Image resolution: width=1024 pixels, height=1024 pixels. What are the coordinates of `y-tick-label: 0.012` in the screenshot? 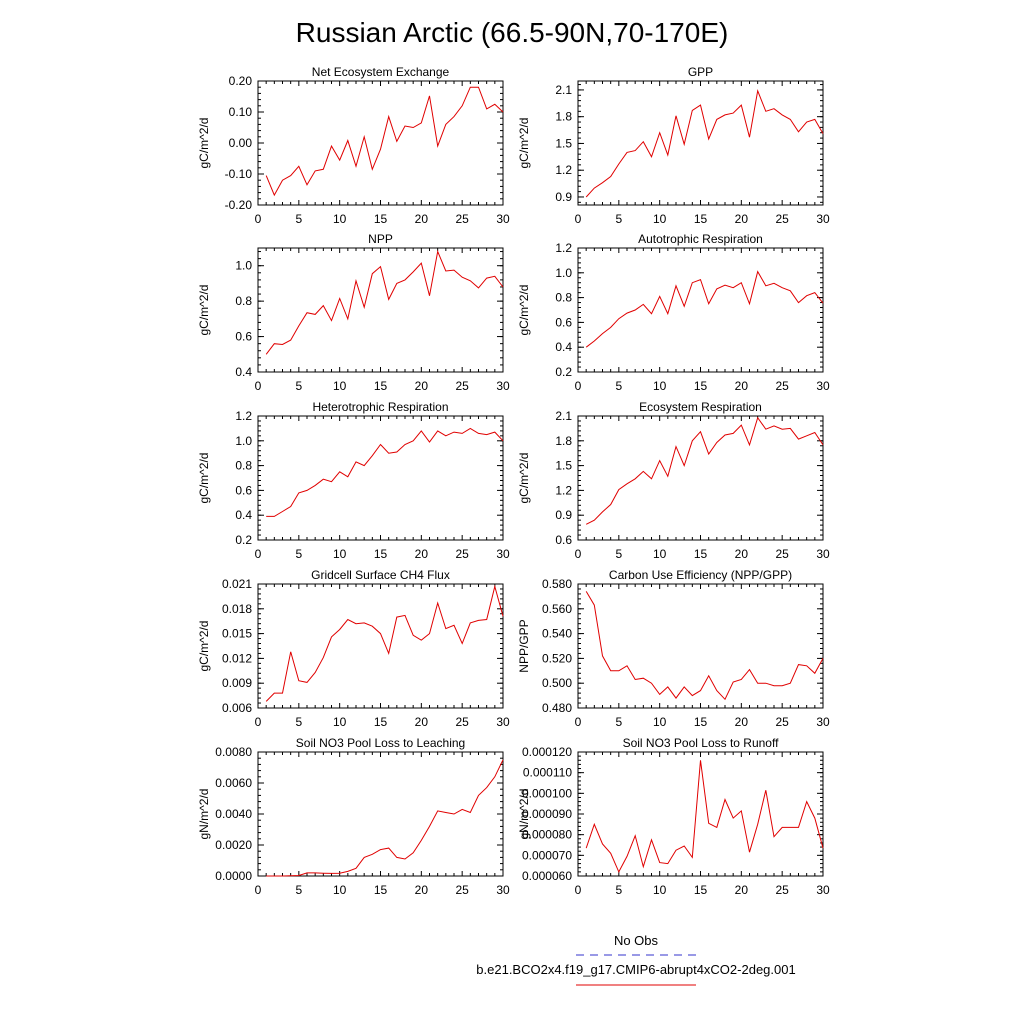 It's located at (237, 658).